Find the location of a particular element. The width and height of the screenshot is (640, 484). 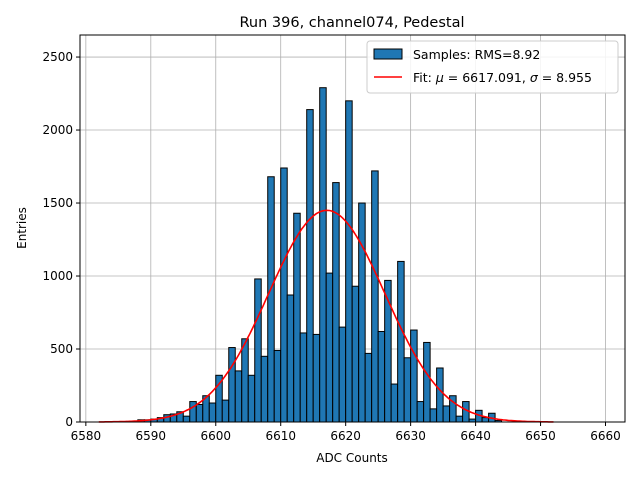

y-tick-label: 1500 is located at coordinates (57, 203).